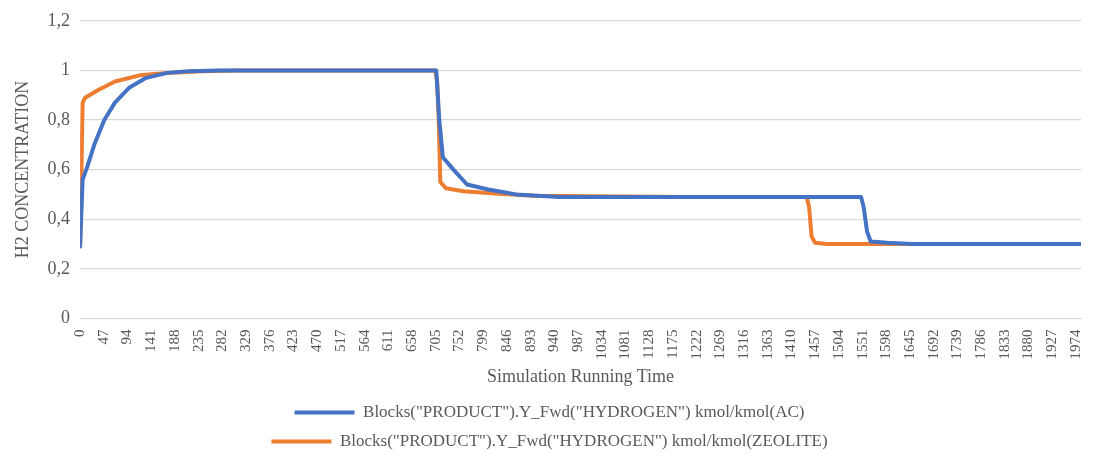 This screenshot has height=464, width=1097. What do you see at coordinates (885, 344) in the screenshot?
I see `x-tick-label: 1598` at bounding box center [885, 344].